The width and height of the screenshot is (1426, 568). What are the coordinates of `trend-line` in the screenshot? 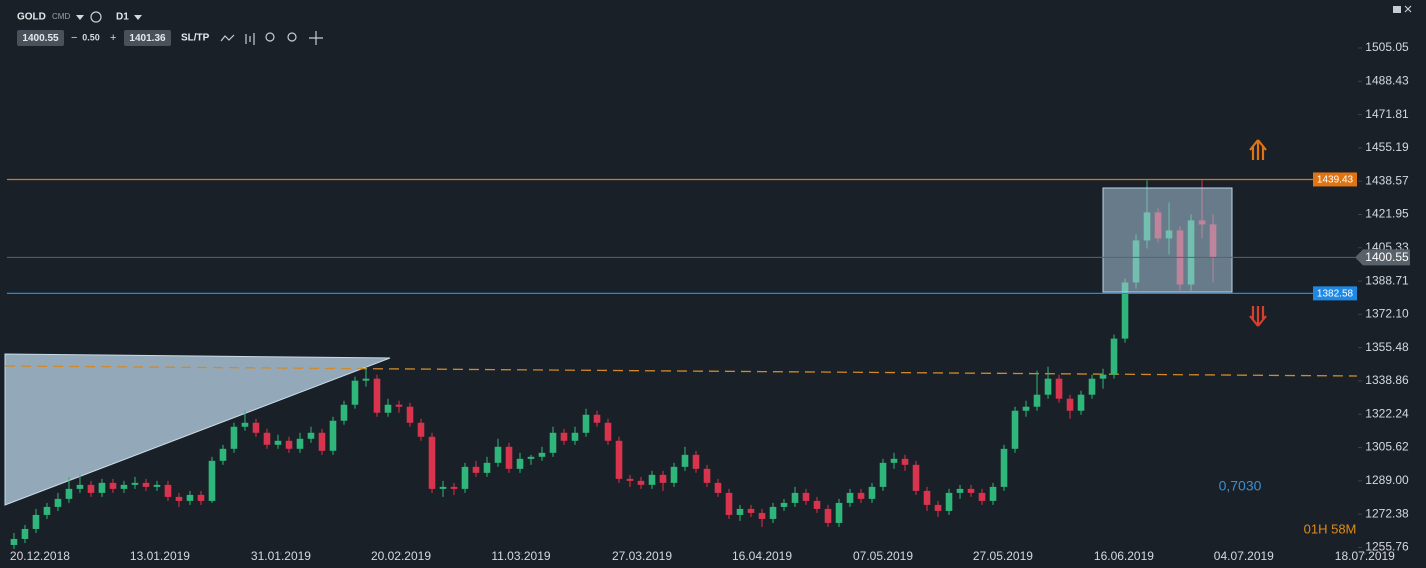 It's located at (681, 371).